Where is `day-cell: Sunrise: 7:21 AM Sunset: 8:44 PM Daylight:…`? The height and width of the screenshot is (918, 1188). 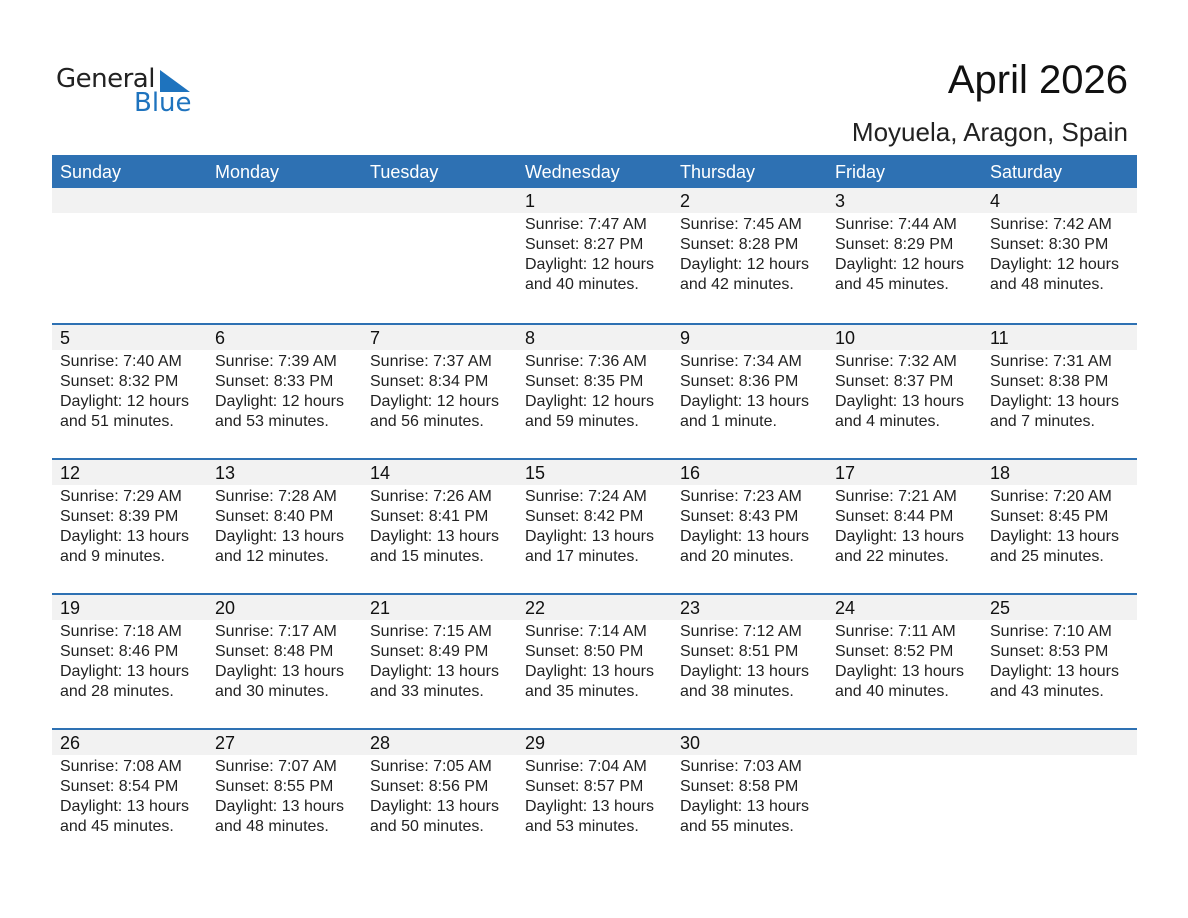 day-cell: Sunrise: 7:21 AM Sunset: 8:44 PM Daylight:… is located at coordinates (904, 526).